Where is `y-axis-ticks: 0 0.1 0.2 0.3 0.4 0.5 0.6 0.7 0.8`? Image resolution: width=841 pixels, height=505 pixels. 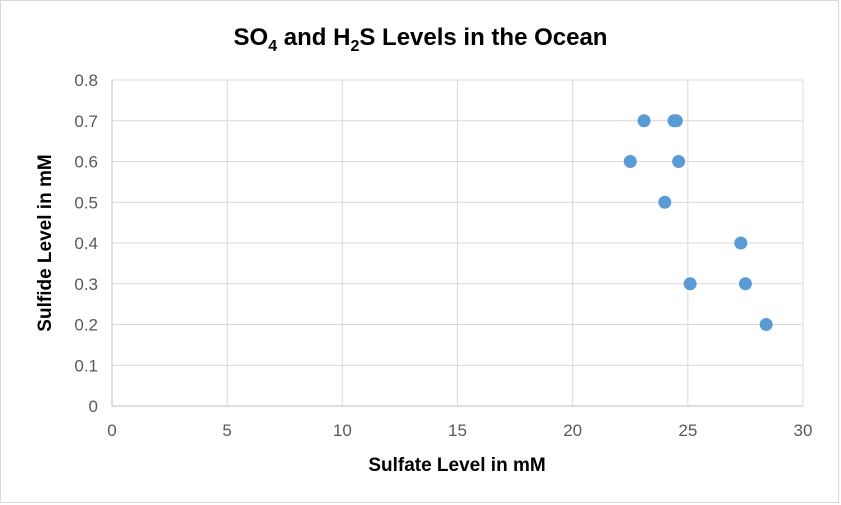
y-axis-ticks: 0 0.1 0.2 0.3 0.4 0.5 0.6 0.7 0.8 is located at coordinates (86, 243).